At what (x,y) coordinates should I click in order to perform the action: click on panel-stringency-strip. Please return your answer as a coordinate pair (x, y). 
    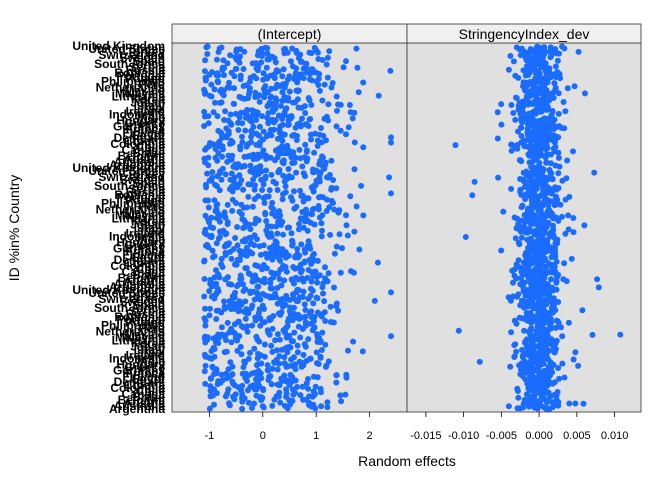
    Looking at the image, I should click on (524, 33).